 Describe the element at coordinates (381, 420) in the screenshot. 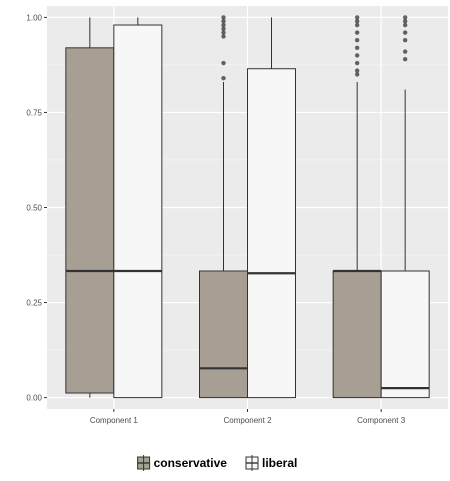

I see `x-tick-label: Component 3` at that location.